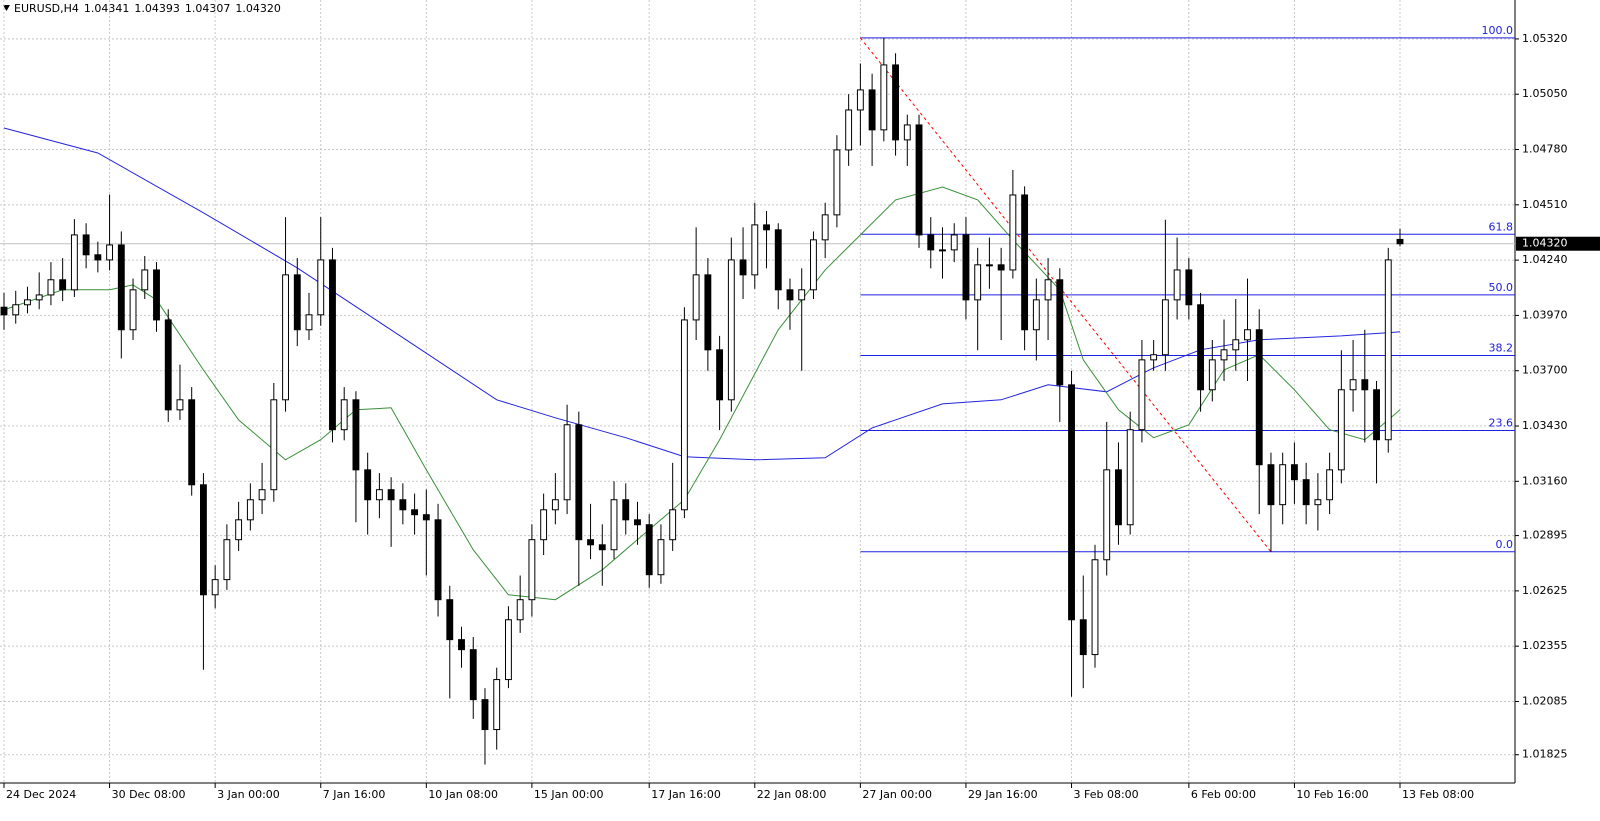 Image resolution: width=1600 pixels, height=821 pixels. I want to click on y-tick-label: 1.02355, so click(1545, 645).